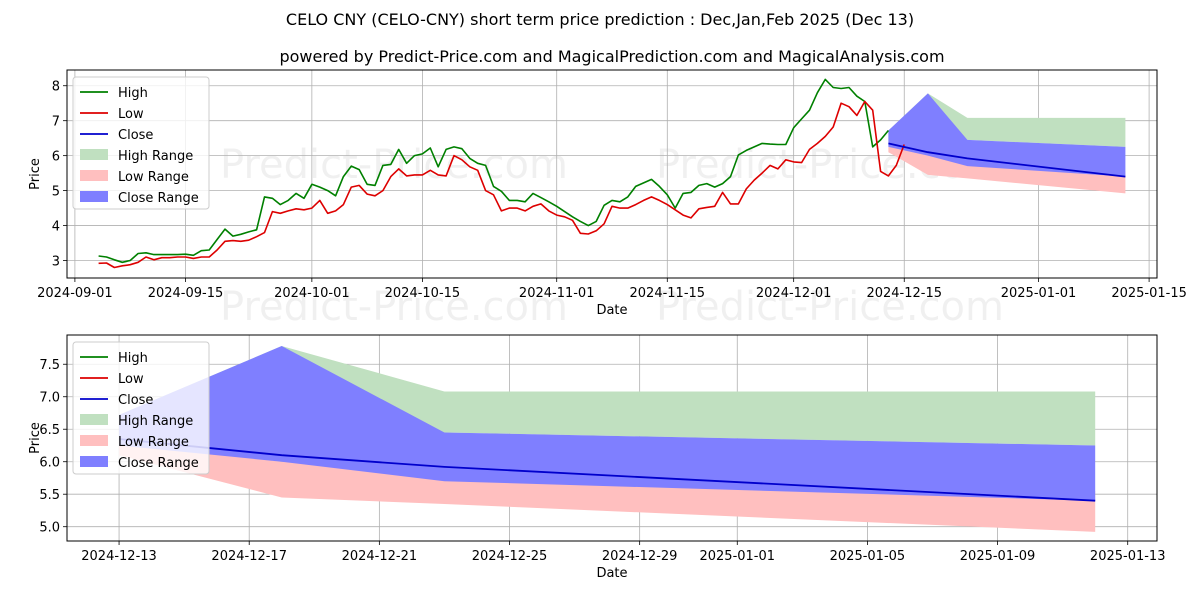  What do you see at coordinates (998, 556) in the screenshot?
I see `x-tick-label: 2025-01-09` at bounding box center [998, 556].